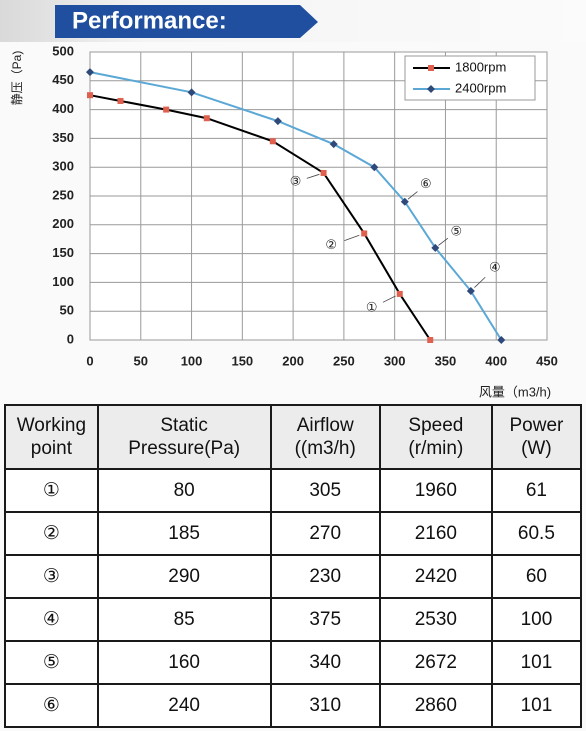 The height and width of the screenshot is (731, 586). Describe the element at coordinates (470, 78) in the screenshot. I see `legend-box` at that location.